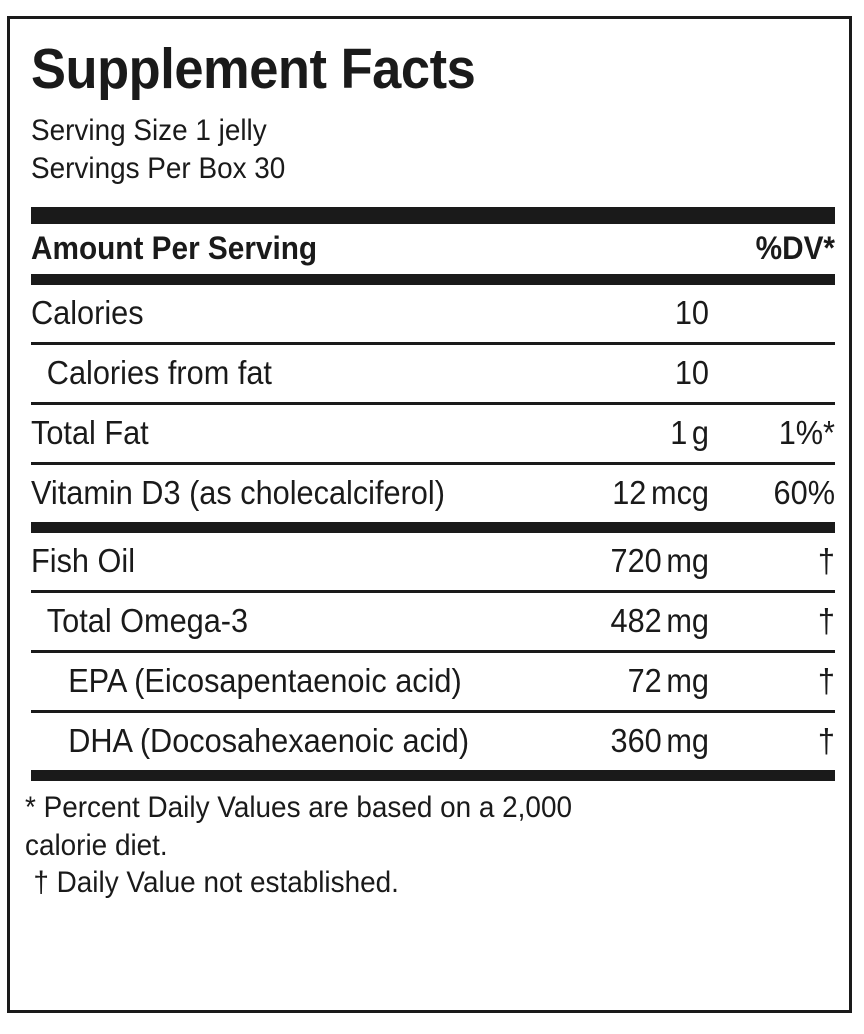  Describe the element at coordinates (433, 373) in the screenshot. I see `table-row: Calories from fat 10` at that location.